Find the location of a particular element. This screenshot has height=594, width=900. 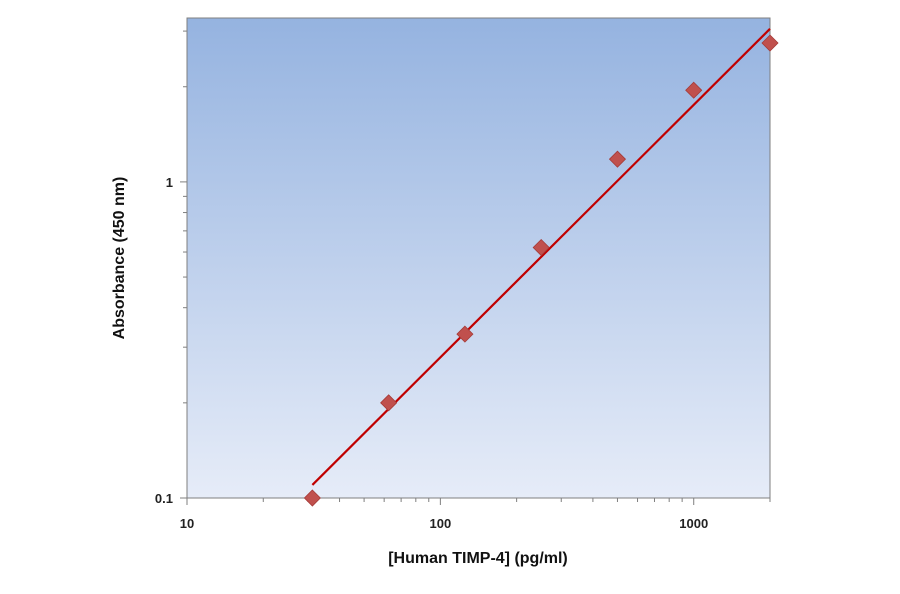

y-axis-minor-ticks is located at coordinates (185, 217).